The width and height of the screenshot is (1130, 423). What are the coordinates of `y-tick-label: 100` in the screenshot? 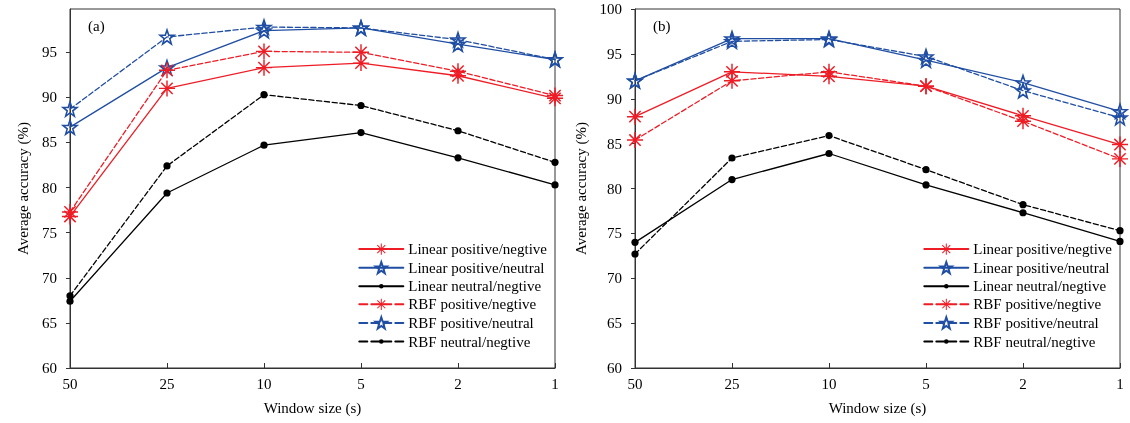 It's located at (610, 9).